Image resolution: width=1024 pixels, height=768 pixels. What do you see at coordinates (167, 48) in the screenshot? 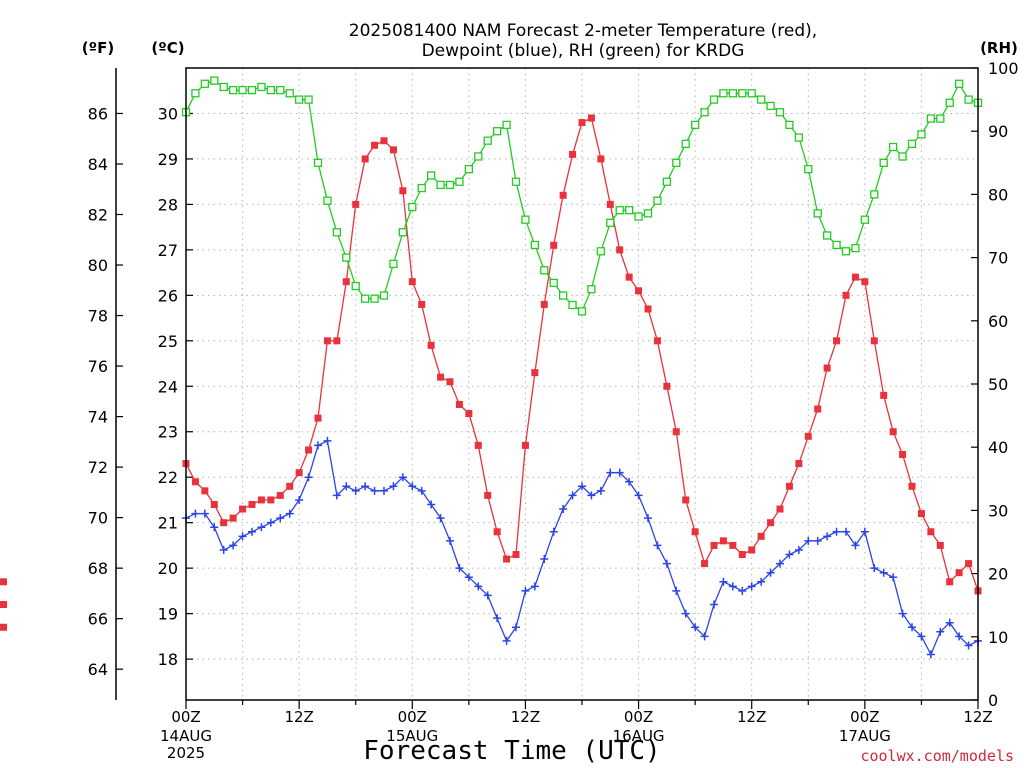
I see `celsius-unit-label: (ºC)` at bounding box center [167, 48].